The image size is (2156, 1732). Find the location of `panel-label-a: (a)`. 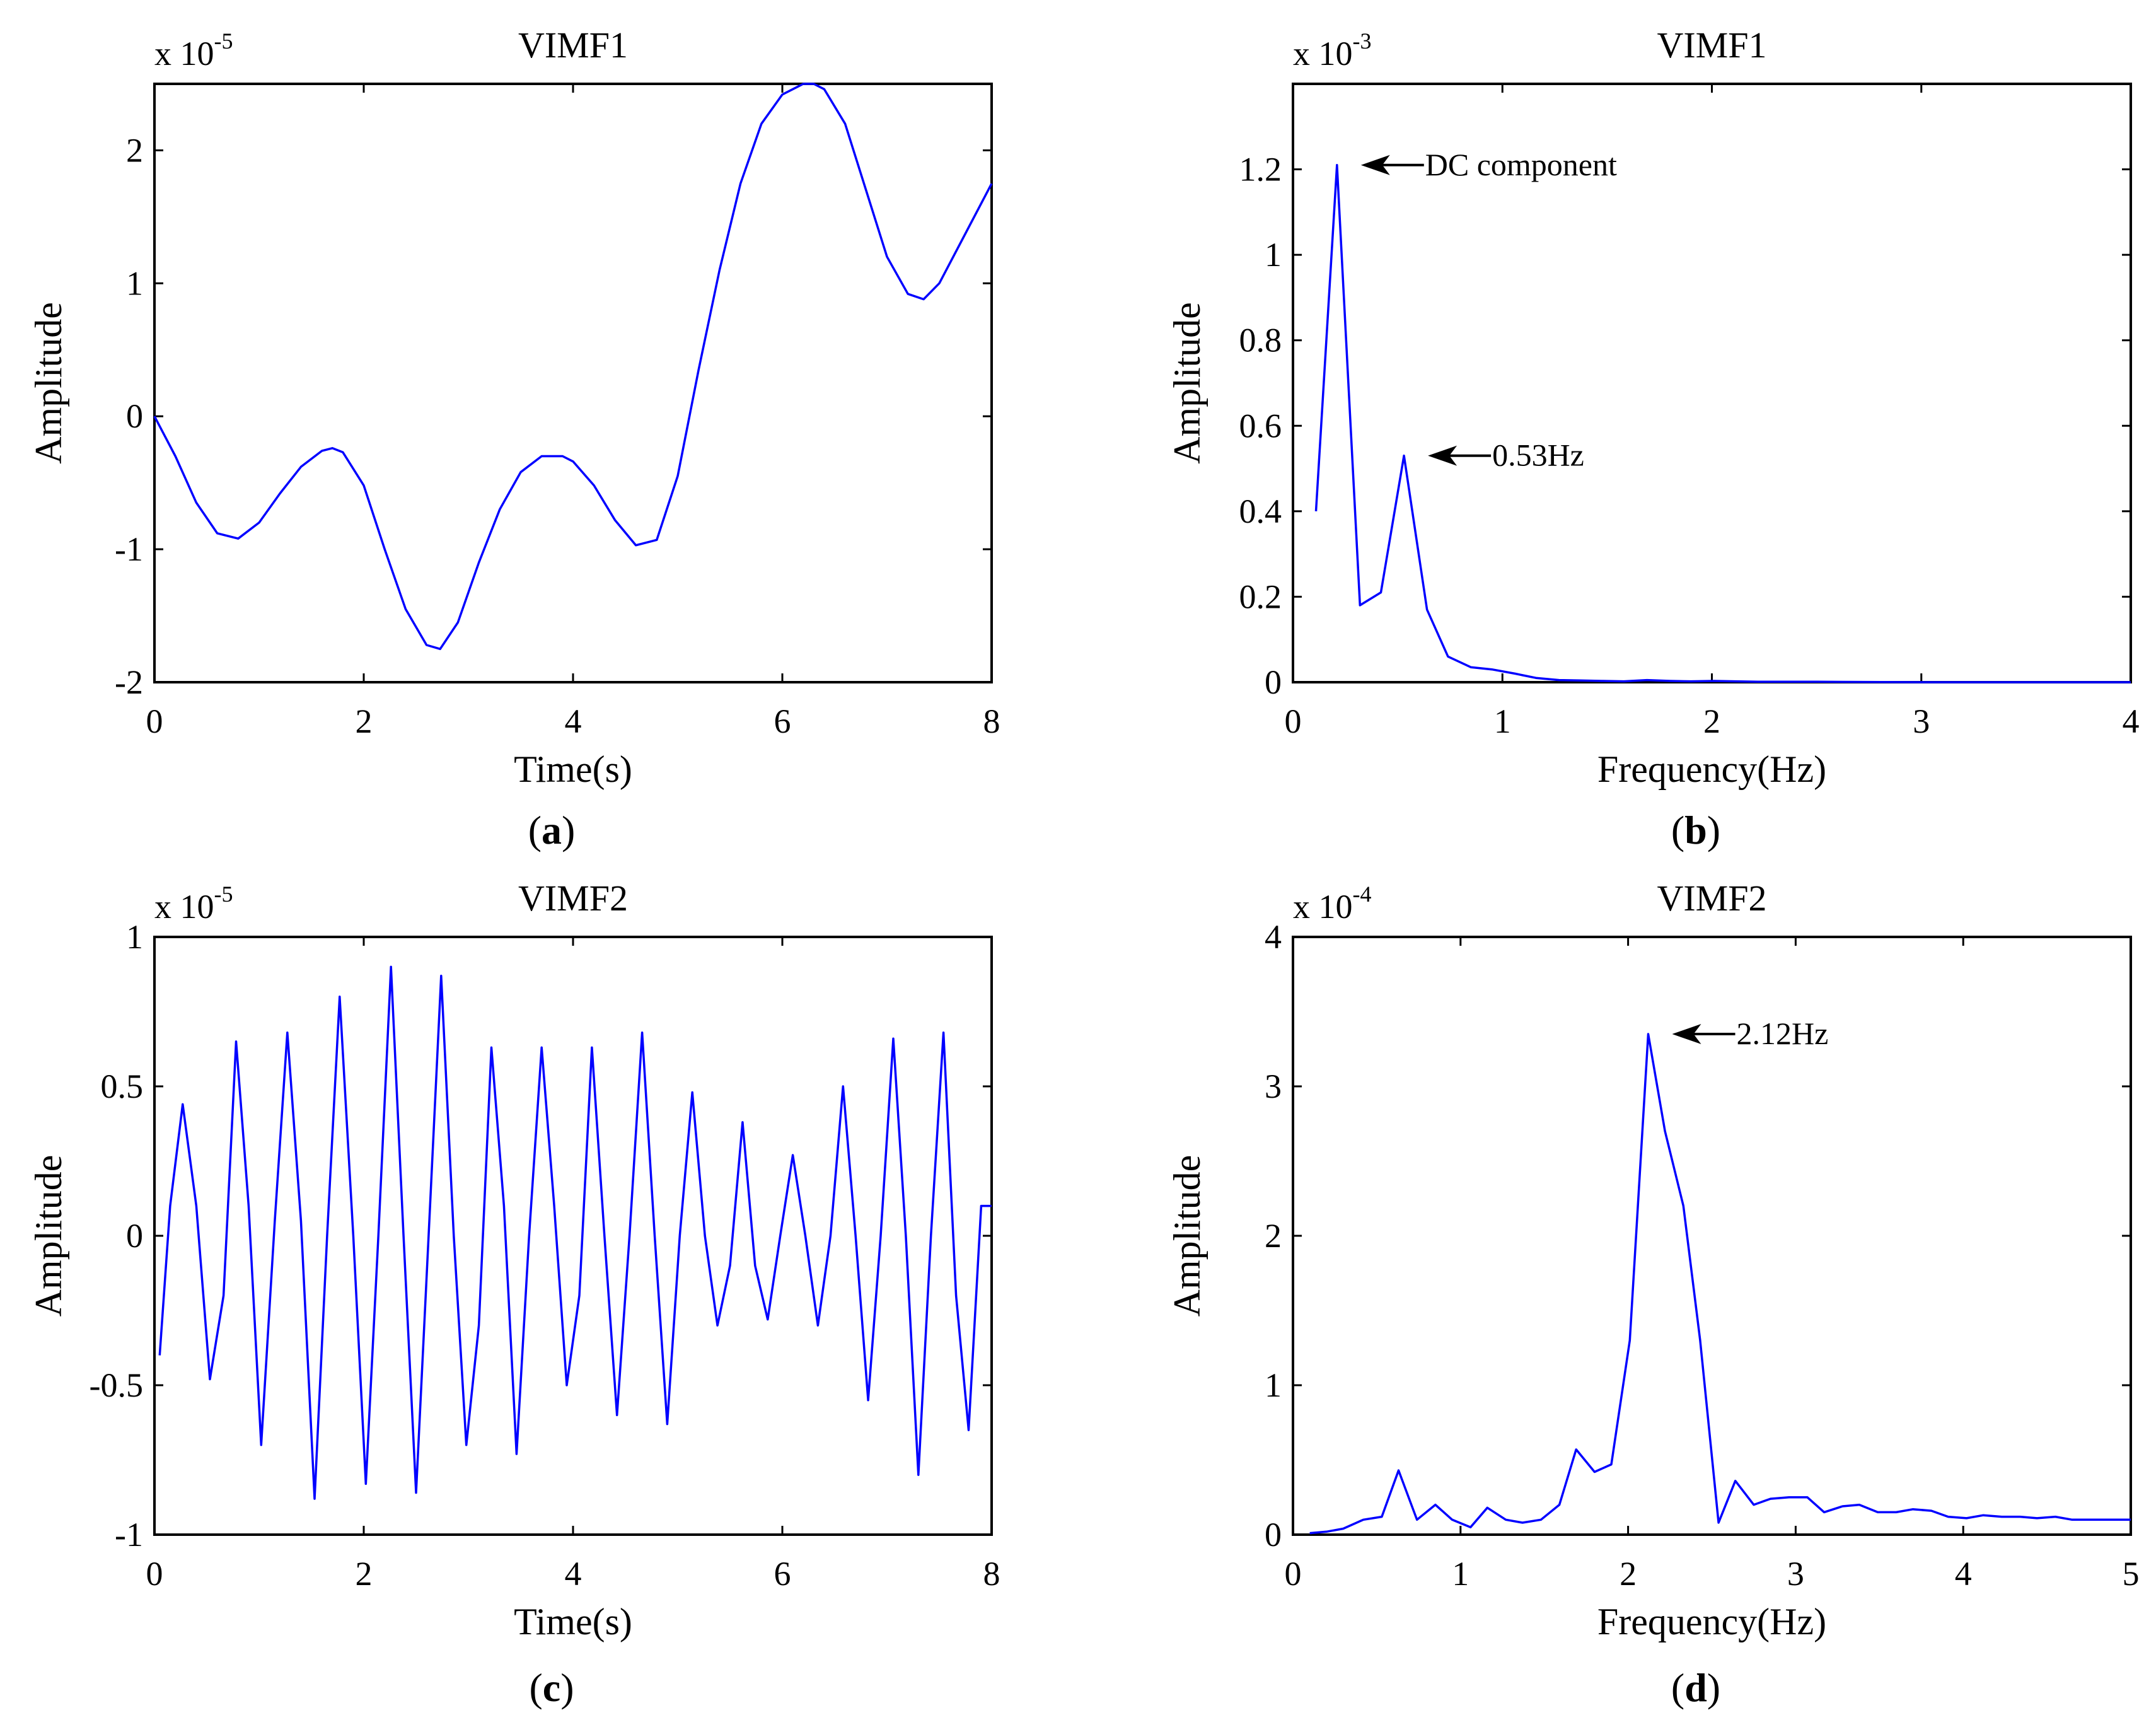

panel-label-a: (a) is located at coordinates (552, 830).